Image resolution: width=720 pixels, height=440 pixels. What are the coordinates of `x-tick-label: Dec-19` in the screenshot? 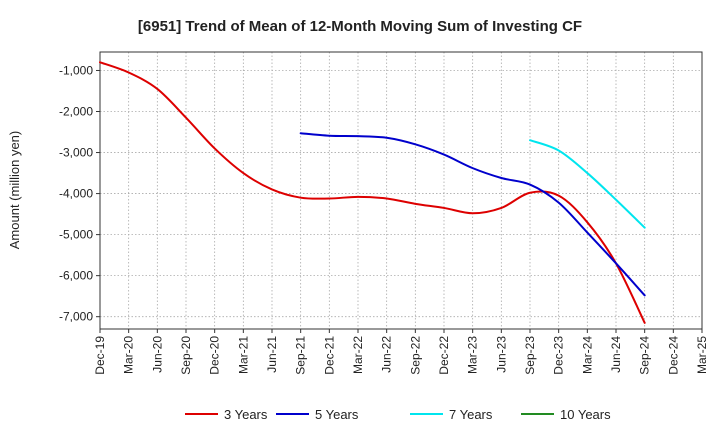 It's located at (100, 355).